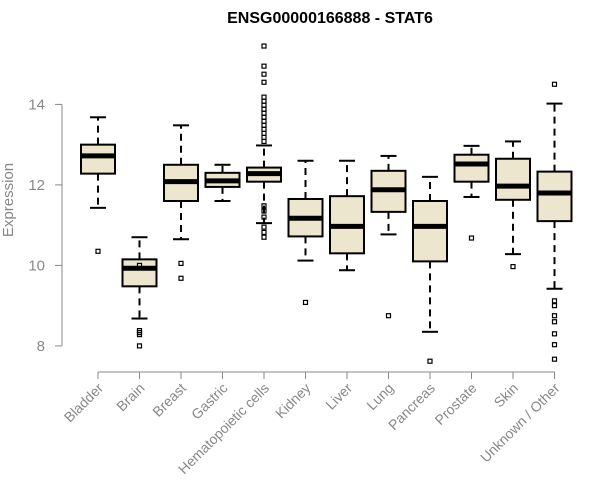 This screenshot has height=500, width=600. I want to click on x-tick-label: Prostate, so click(455, 404).